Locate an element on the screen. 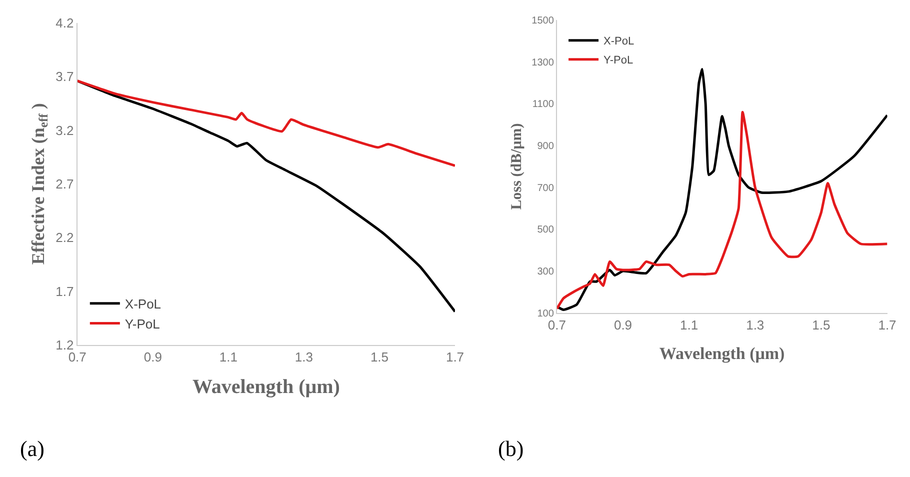 The image size is (910, 477). y-tick-label: 100 is located at coordinates (545, 314).